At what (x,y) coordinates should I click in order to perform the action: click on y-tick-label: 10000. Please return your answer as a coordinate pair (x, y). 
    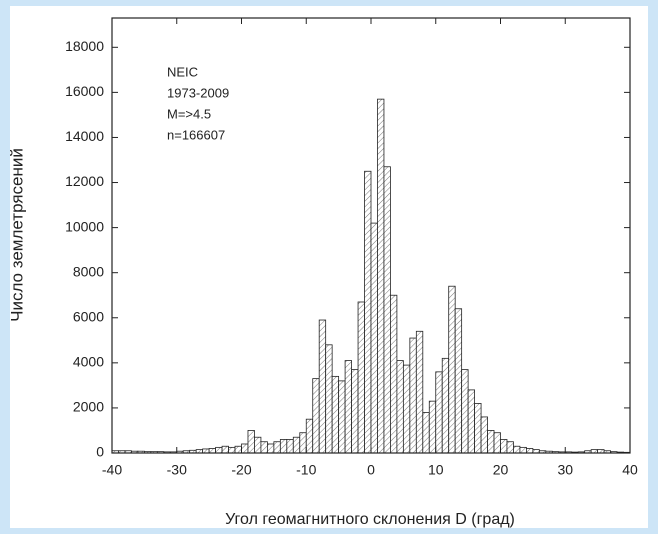
    Looking at the image, I should click on (84, 226).